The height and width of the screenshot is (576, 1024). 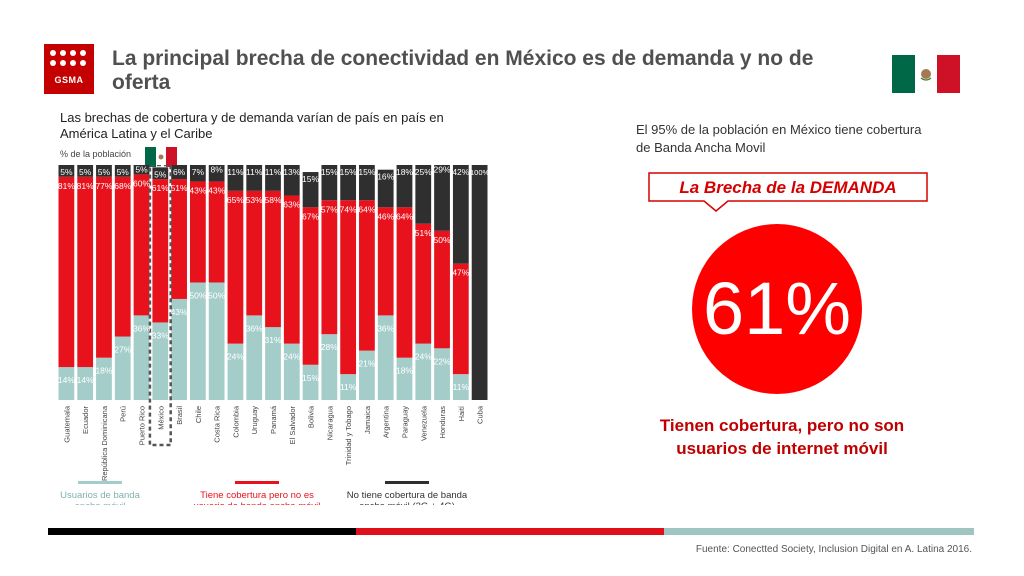 I want to click on data-label-0-0: 14%, so click(x=66, y=380).